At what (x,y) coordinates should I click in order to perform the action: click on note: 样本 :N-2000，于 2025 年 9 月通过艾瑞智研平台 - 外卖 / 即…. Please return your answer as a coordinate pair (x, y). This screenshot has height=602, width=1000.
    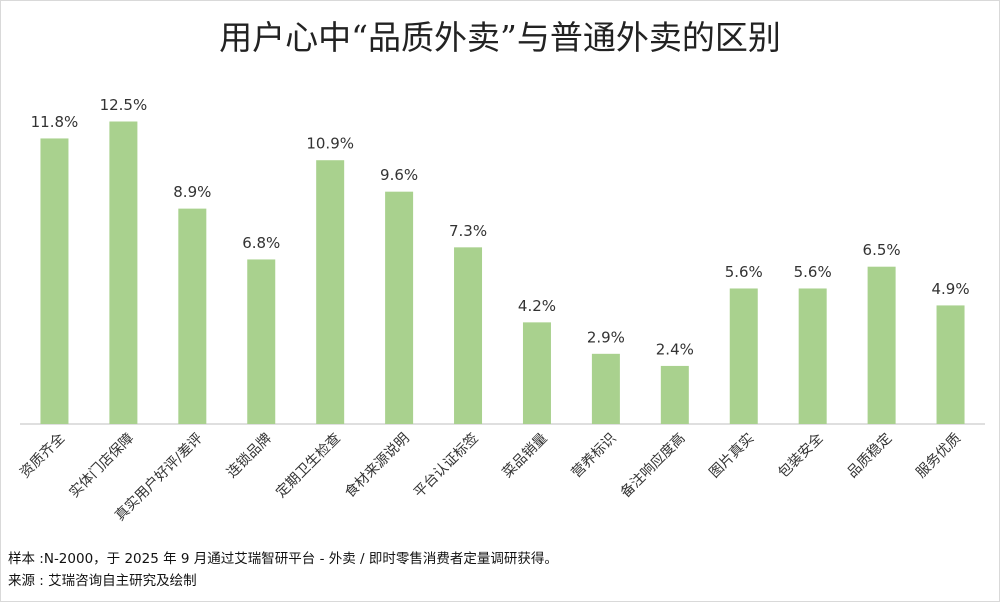
    Looking at the image, I should click on (283, 558).